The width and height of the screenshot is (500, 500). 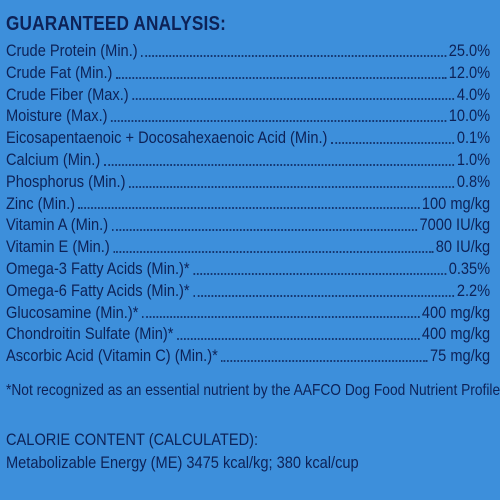 What do you see at coordinates (469, 268) in the screenshot?
I see `nutrient-value: 0.35%` at bounding box center [469, 268].